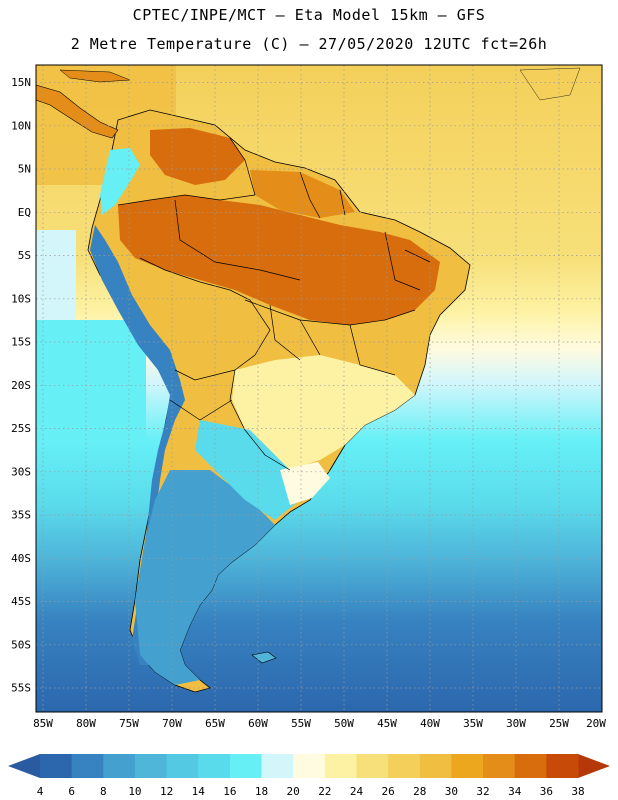 The image size is (618, 800). Describe the element at coordinates (357, 791) in the screenshot. I see `colorbar-tick-label: 24` at that location.